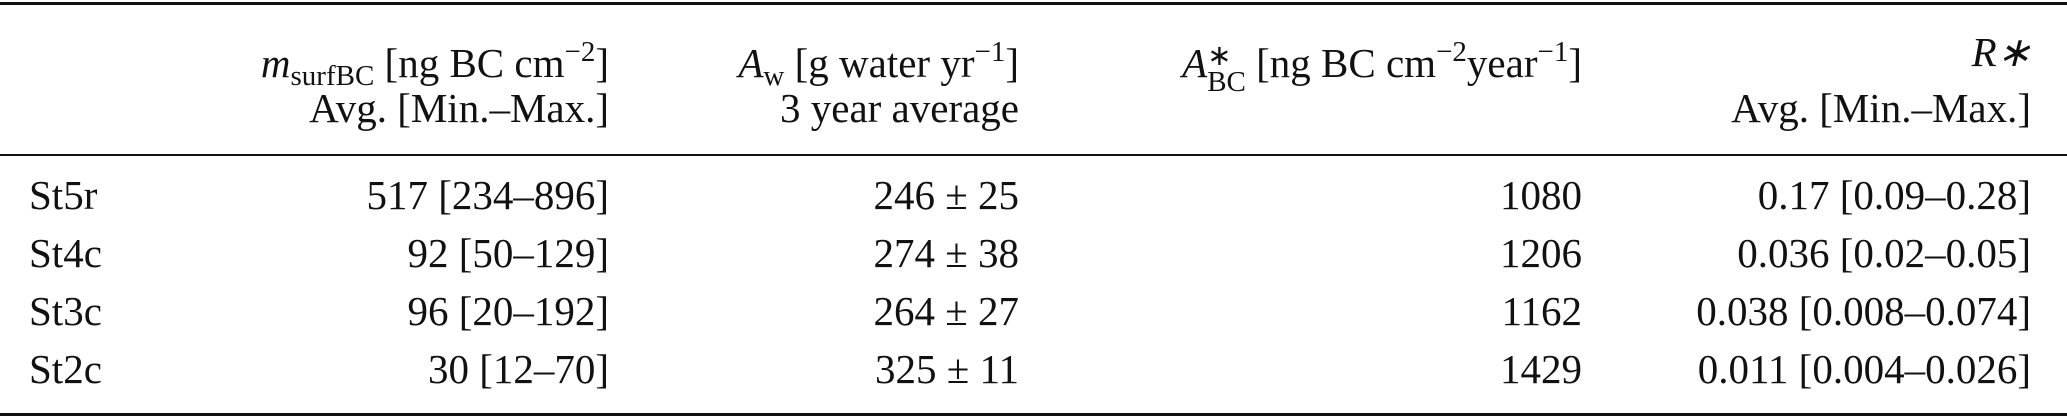 This screenshot has height=419, width=2067. I want to click on cell-value: 96 [20–192], so click(508, 311).